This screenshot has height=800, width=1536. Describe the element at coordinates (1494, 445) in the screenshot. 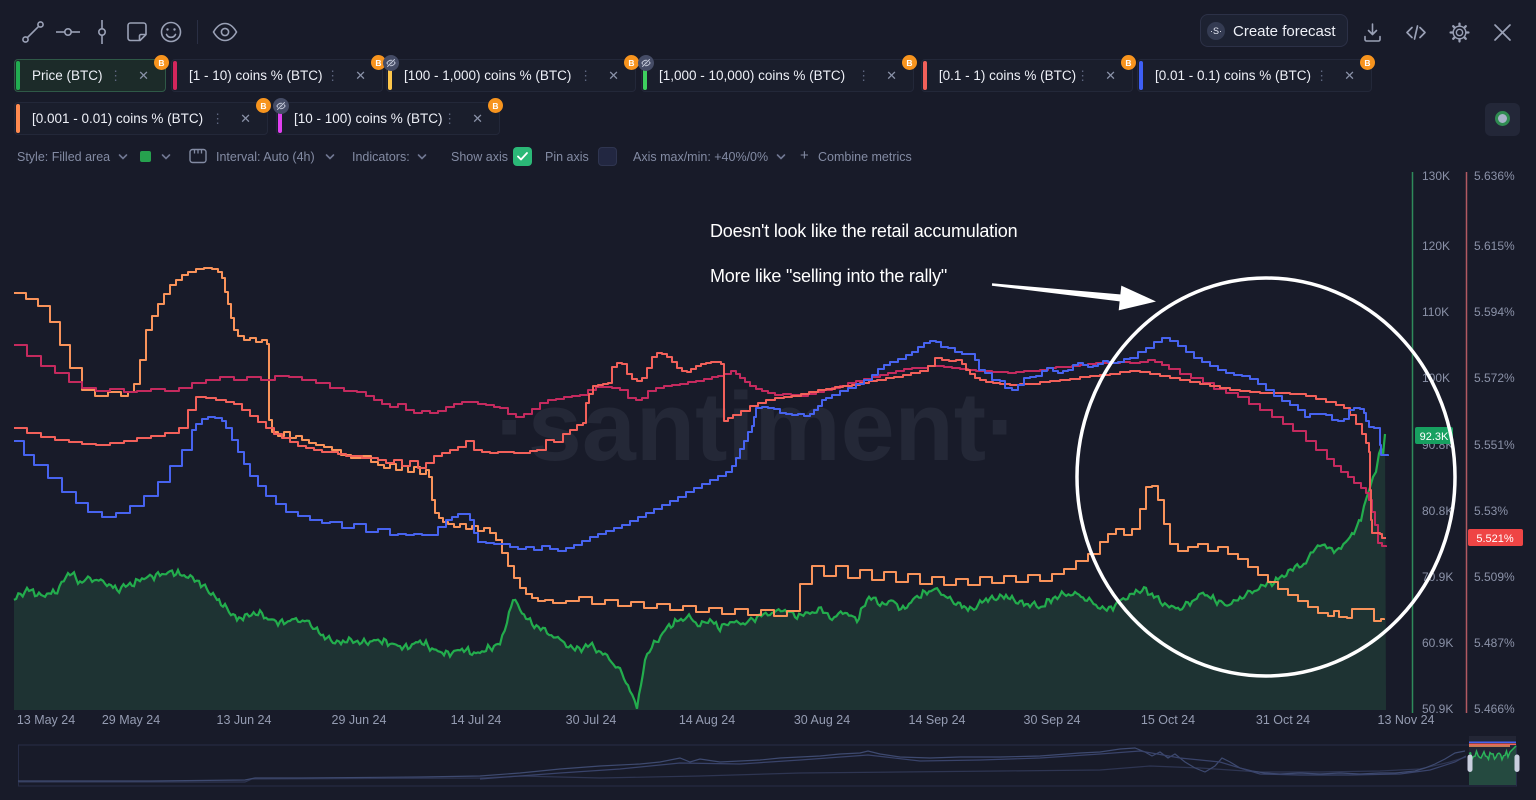

I see `svg-text: 5.551%` at that location.